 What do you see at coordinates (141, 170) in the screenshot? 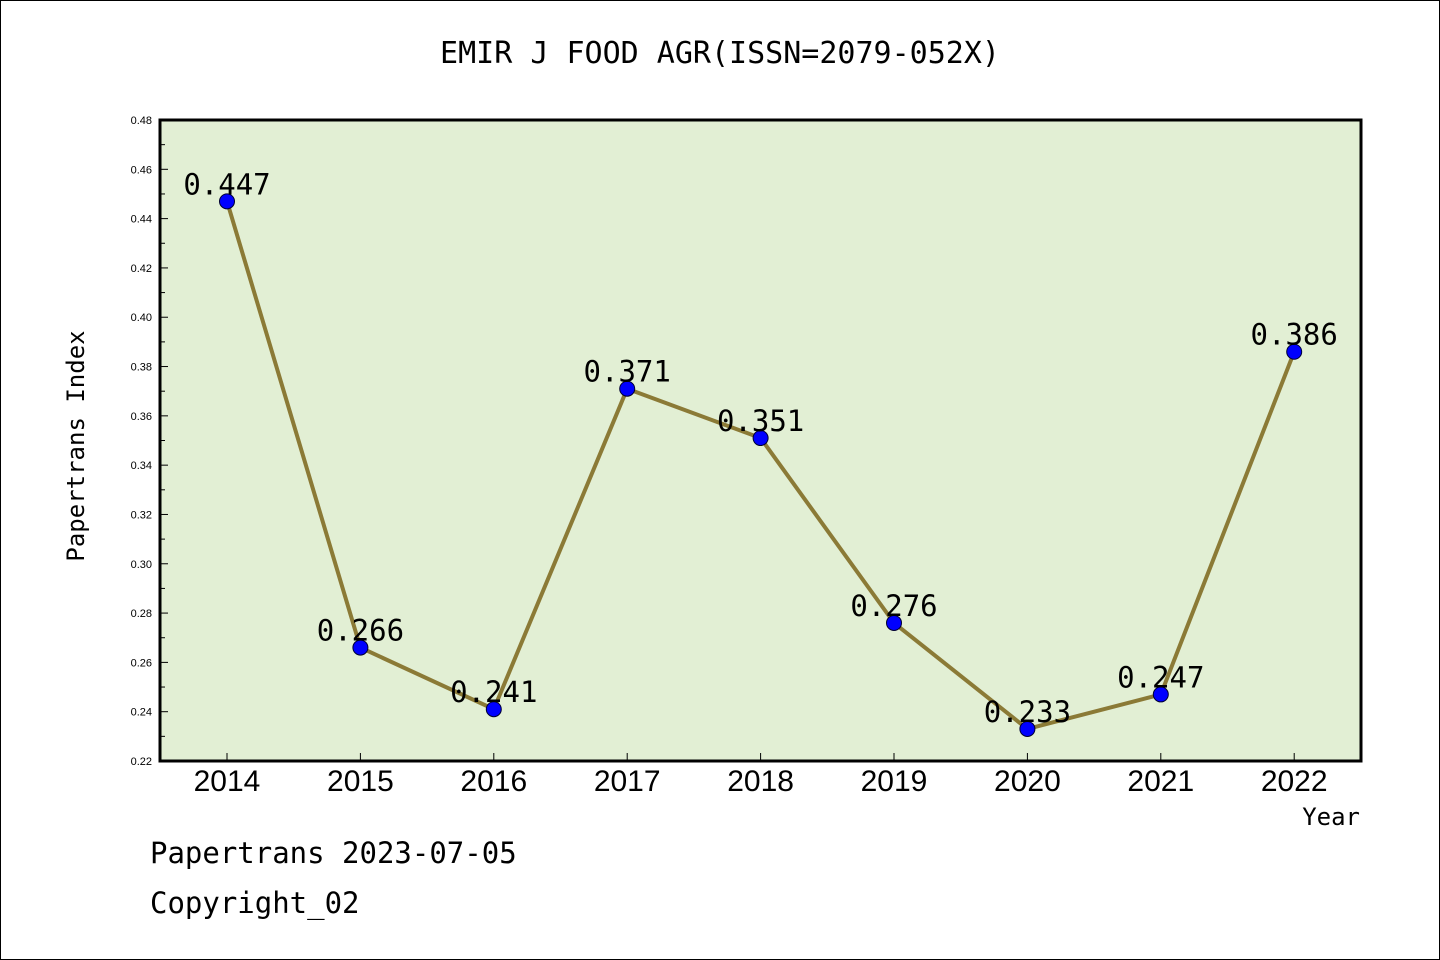
I see `y-tick-label: 0.46` at bounding box center [141, 170].